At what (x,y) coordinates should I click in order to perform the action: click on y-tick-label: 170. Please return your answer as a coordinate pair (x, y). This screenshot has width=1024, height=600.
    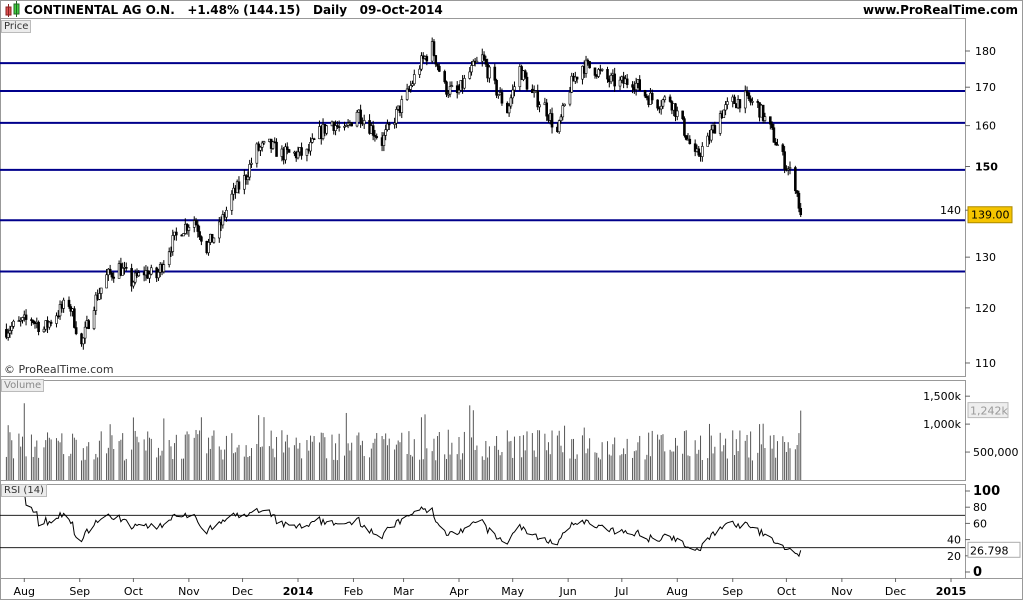
    Looking at the image, I should click on (985, 87).